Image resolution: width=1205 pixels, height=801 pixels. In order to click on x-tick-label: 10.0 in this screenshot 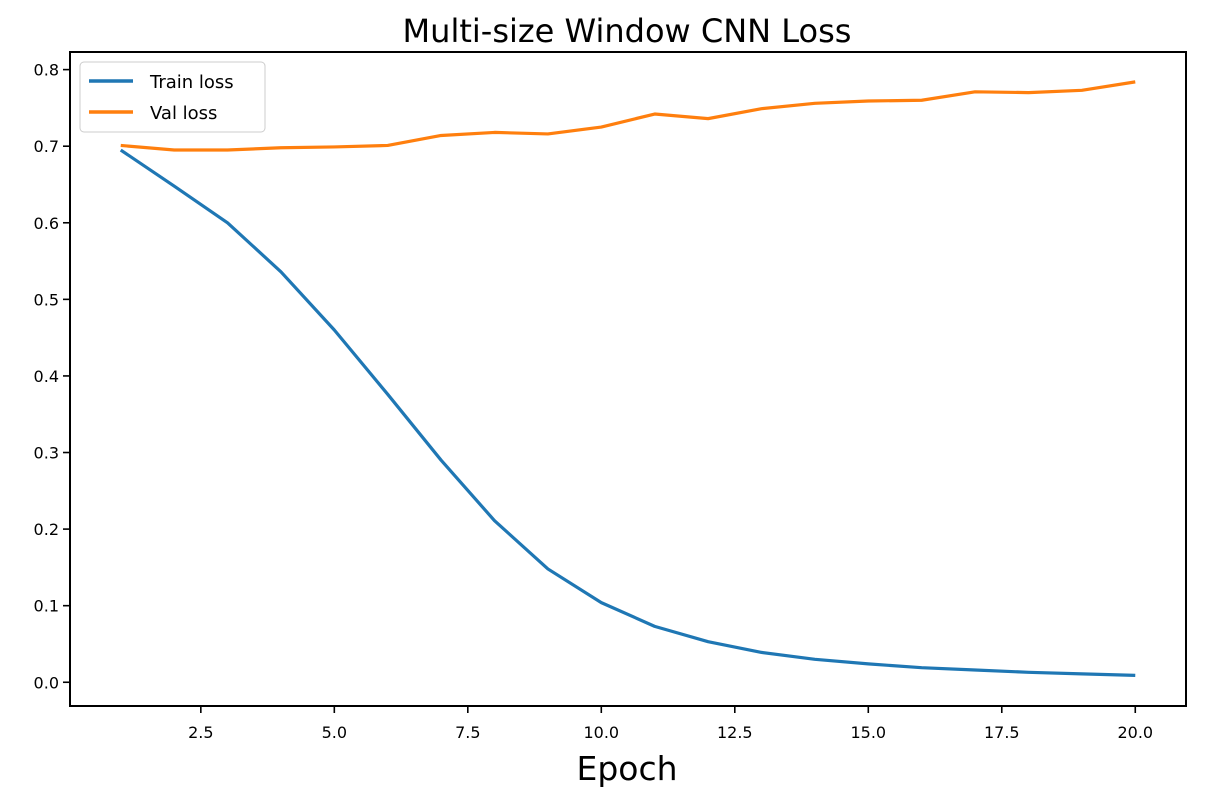, I will do `click(601, 732)`.